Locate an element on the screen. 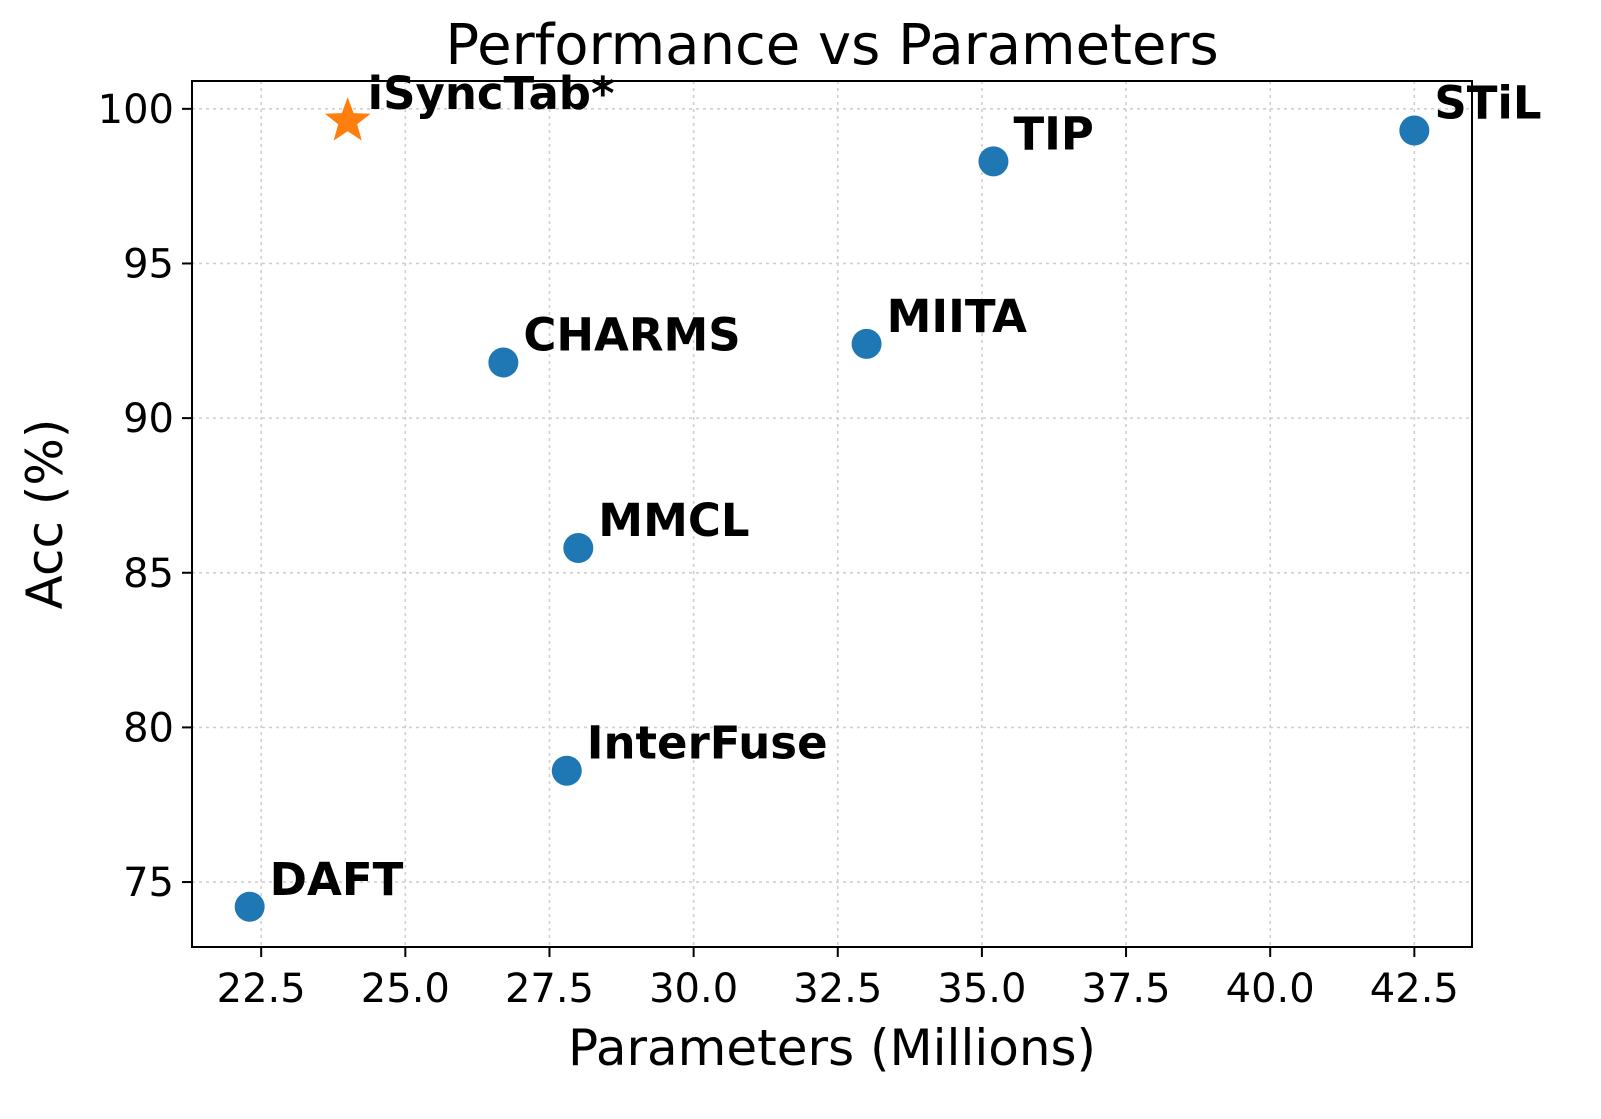 This screenshot has width=1601, height=1119. point-label-stil: STiL is located at coordinates (1487, 102).